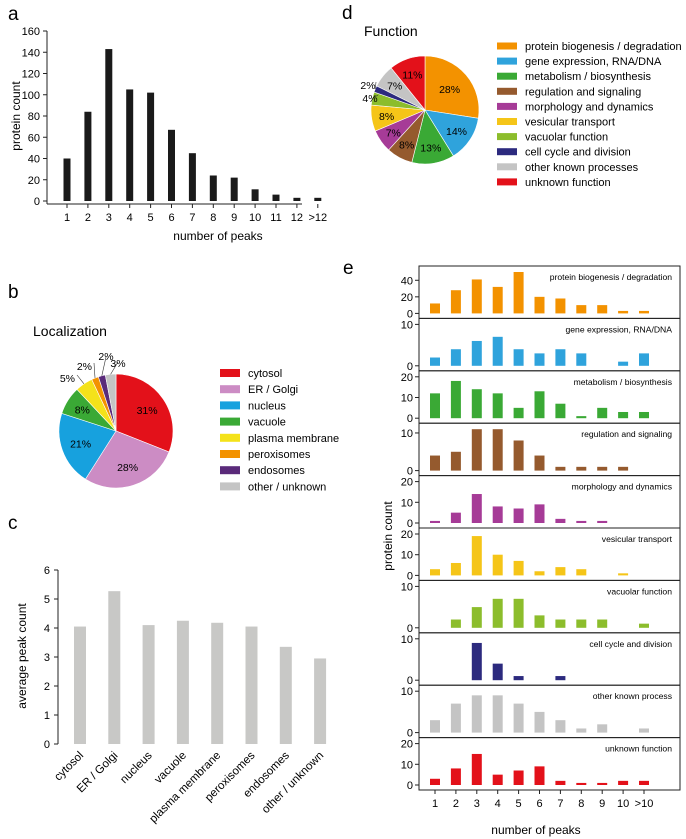  I want to click on c-y-tick-label: 2, so click(47, 687).